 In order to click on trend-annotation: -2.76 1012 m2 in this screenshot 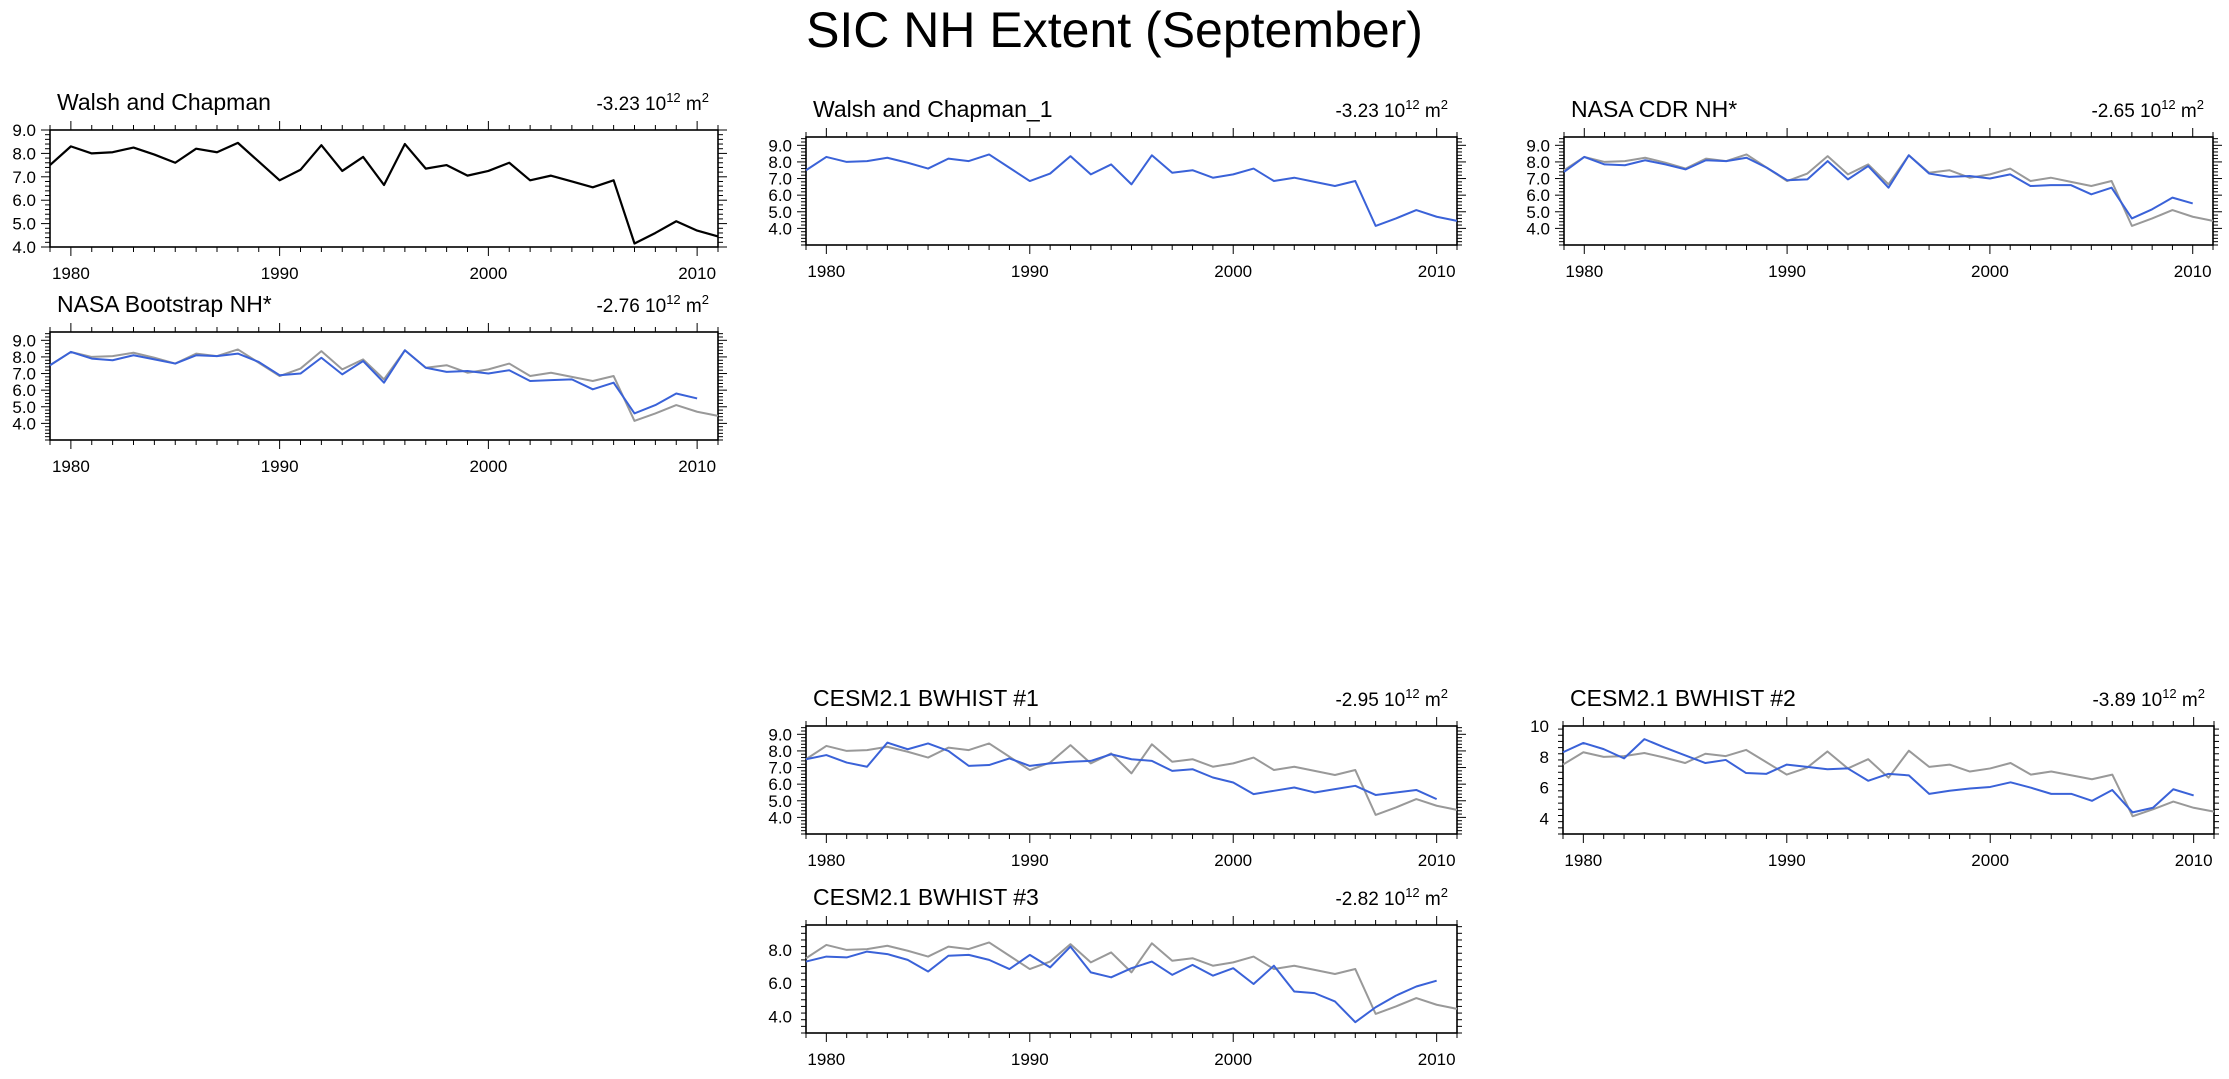, I will do `click(652, 304)`.